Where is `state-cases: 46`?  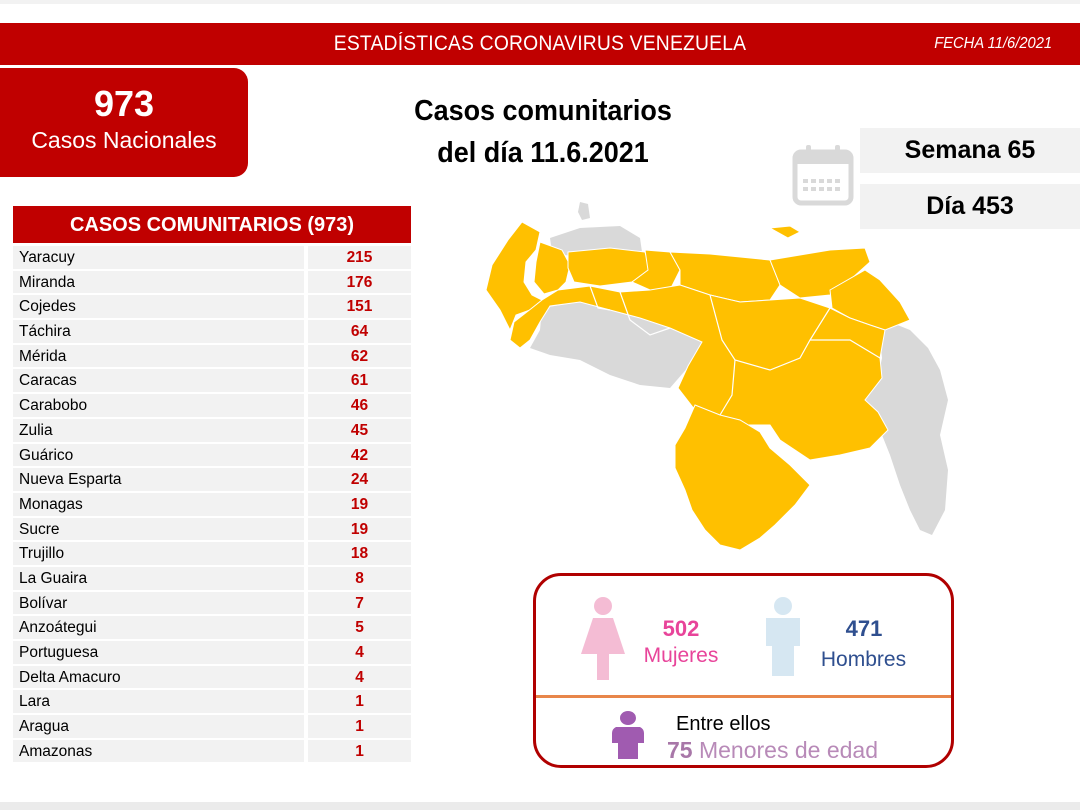 state-cases: 46 is located at coordinates (359, 405).